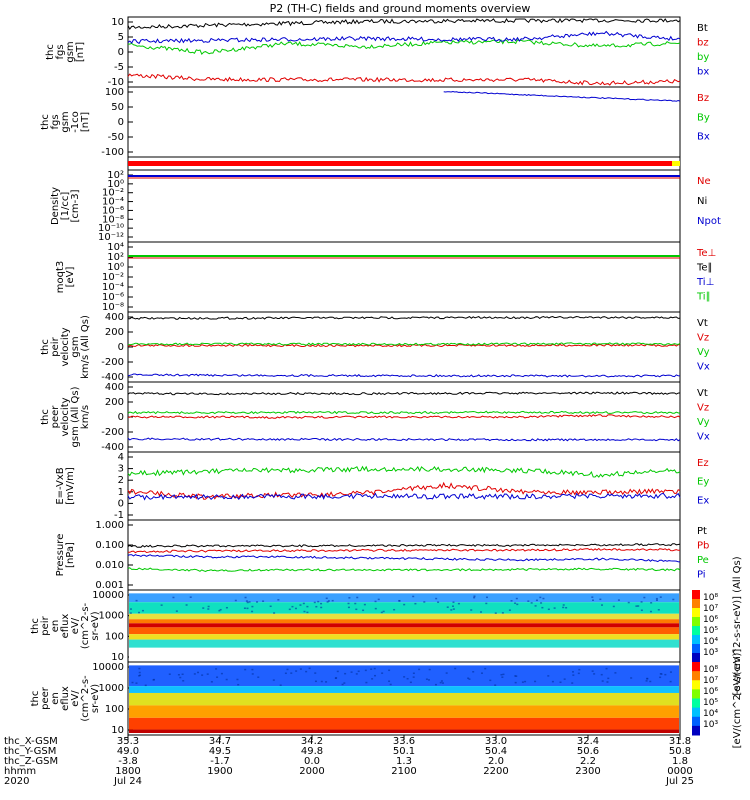 This screenshot has height=800, width=750. What do you see at coordinates (703, 482) in the screenshot?
I see `legend-entry: Ey` at bounding box center [703, 482].